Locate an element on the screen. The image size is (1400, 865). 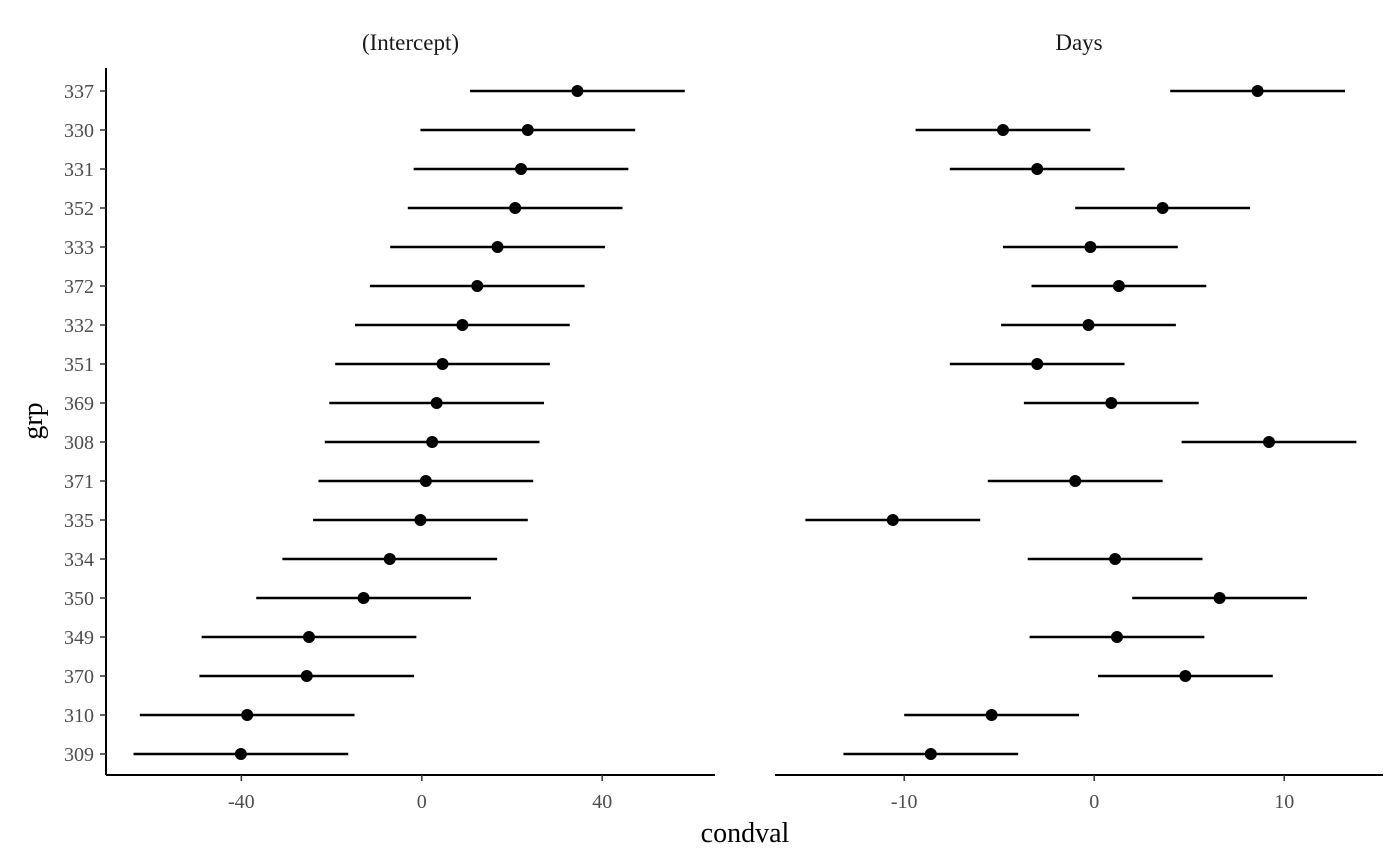
y-tick-label: 351 is located at coordinates (79, 365).